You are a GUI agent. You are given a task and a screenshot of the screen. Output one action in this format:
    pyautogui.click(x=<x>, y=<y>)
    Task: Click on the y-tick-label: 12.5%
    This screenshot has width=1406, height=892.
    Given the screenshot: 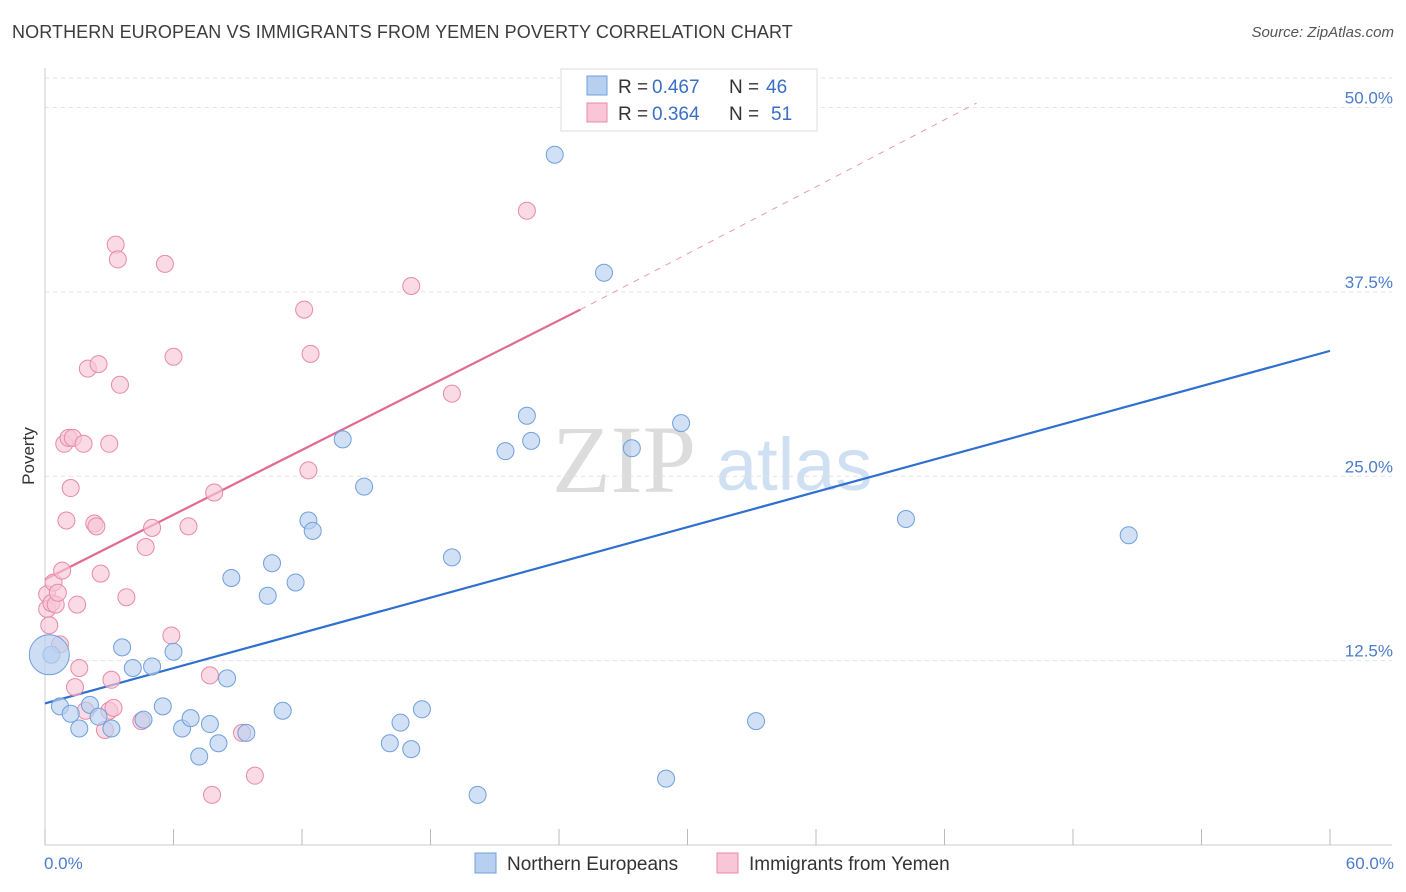 What is the action you would take?
    pyautogui.click(x=1369, y=651)
    